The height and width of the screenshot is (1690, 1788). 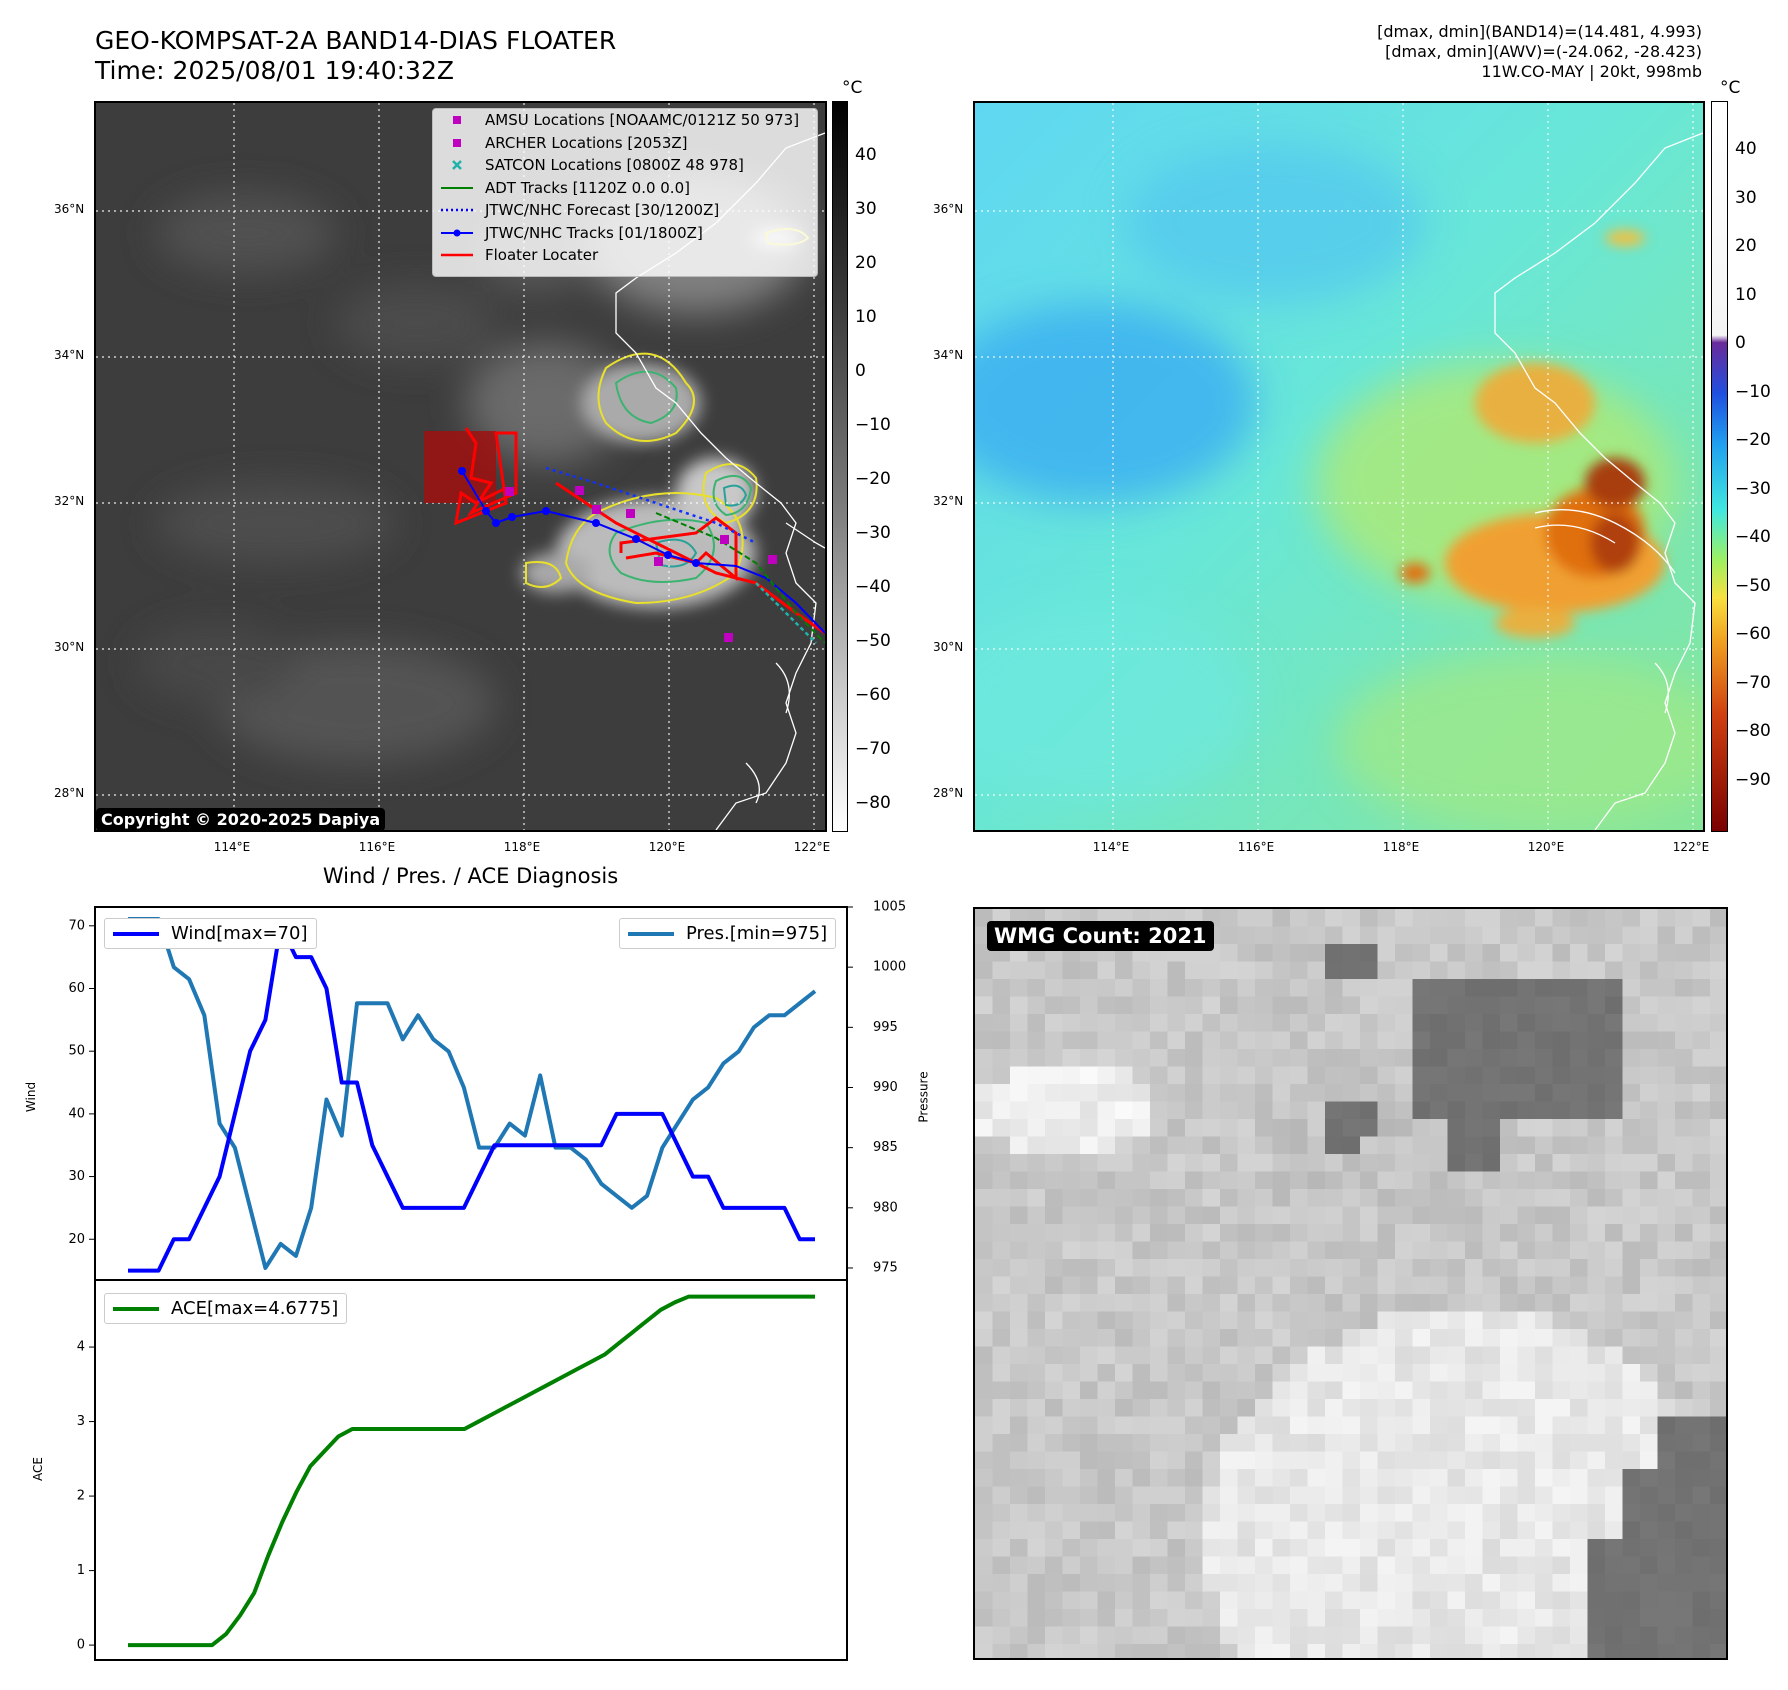 I want to click on title-line-1: GEO-KOMPSAT-2A BAND14-DIAS FLOATER, so click(x=356, y=40).